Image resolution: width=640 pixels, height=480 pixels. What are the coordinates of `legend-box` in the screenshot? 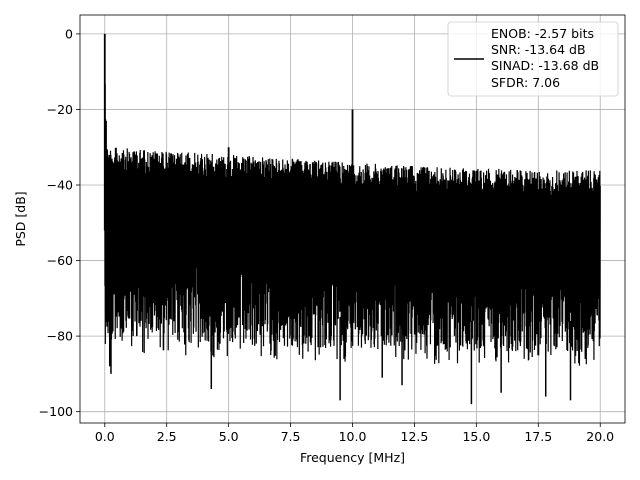 It's located at (533, 59).